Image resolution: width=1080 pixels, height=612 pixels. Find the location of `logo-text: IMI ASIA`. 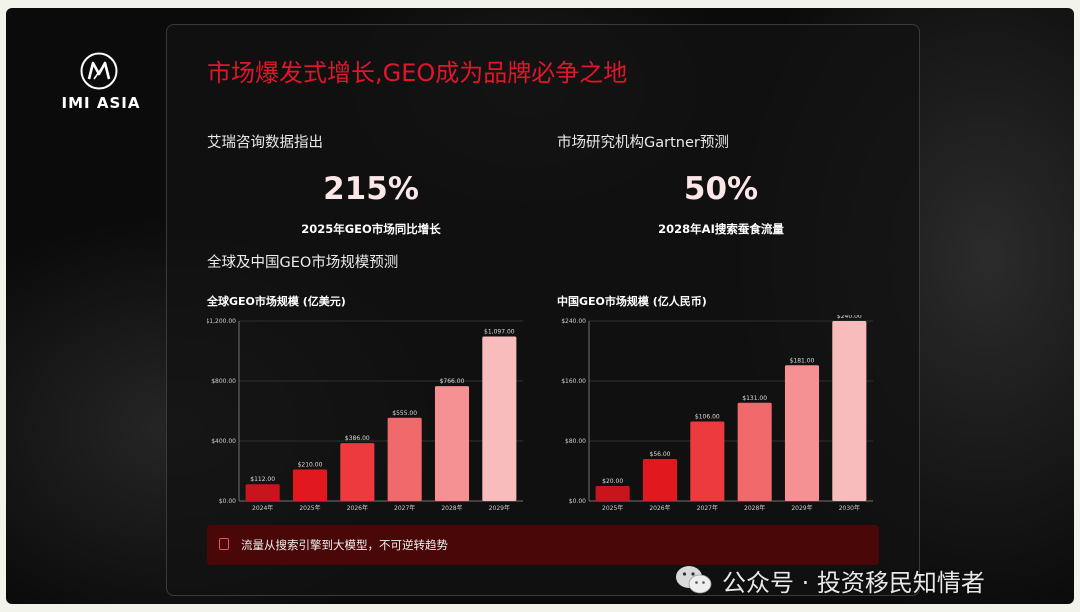

logo-text: IMI ASIA is located at coordinates (101, 103).